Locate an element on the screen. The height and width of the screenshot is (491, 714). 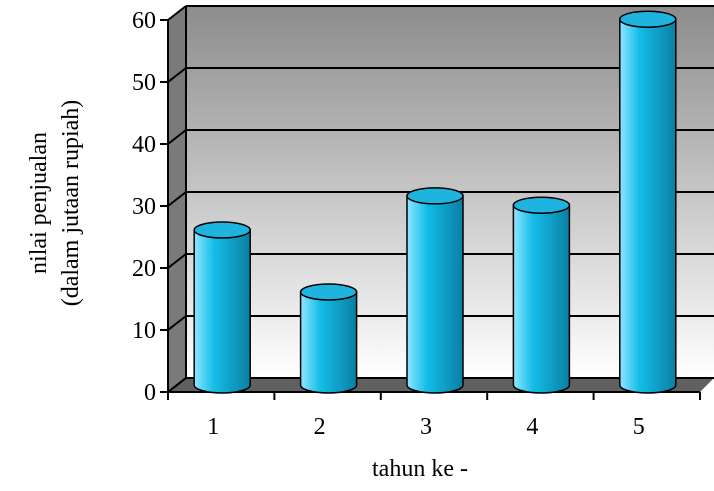
y-tick-label: 20 is located at coordinates (144, 269).